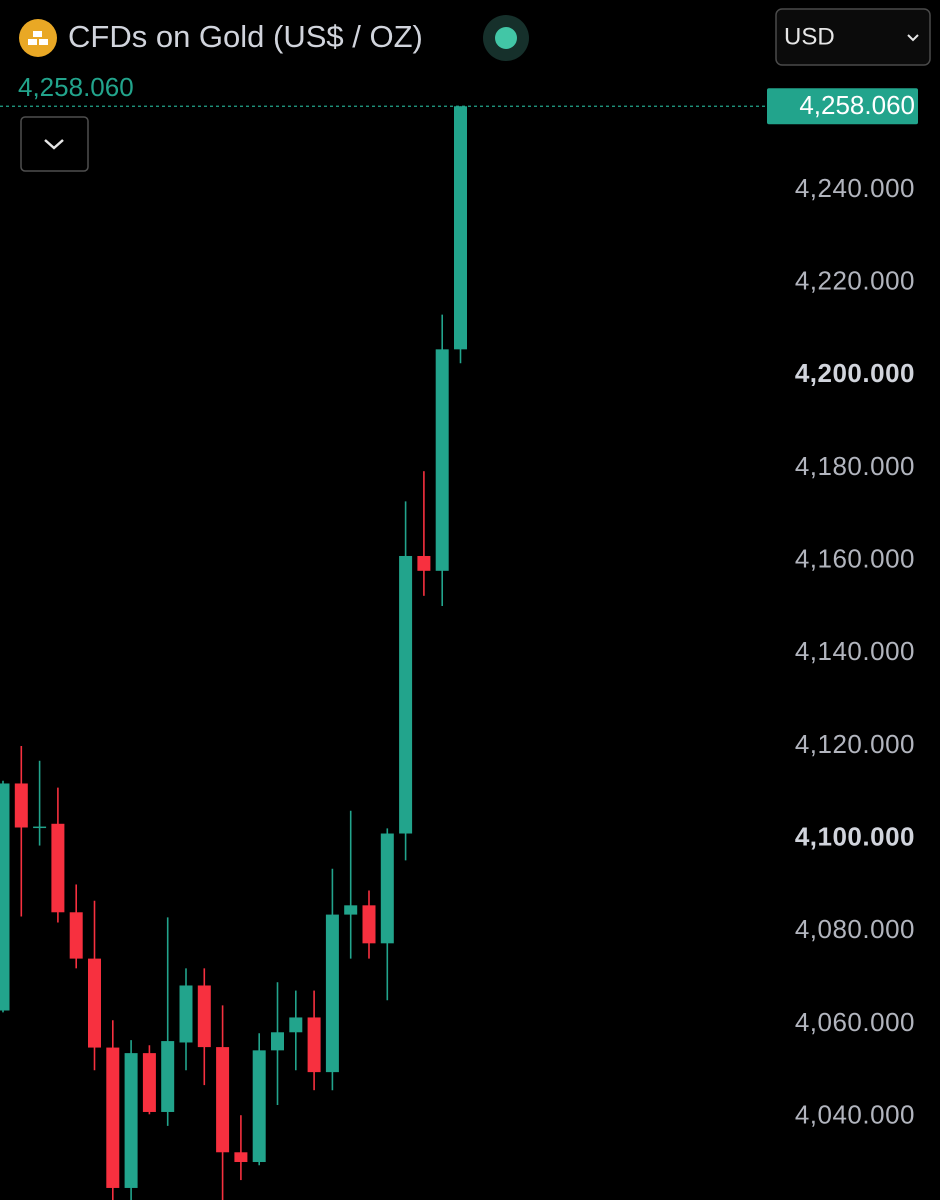 The width and height of the screenshot is (940, 1200). Describe the element at coordinates (855, 466) in the screenshot. I see `y-tick-label: 4,180.000` at that location.